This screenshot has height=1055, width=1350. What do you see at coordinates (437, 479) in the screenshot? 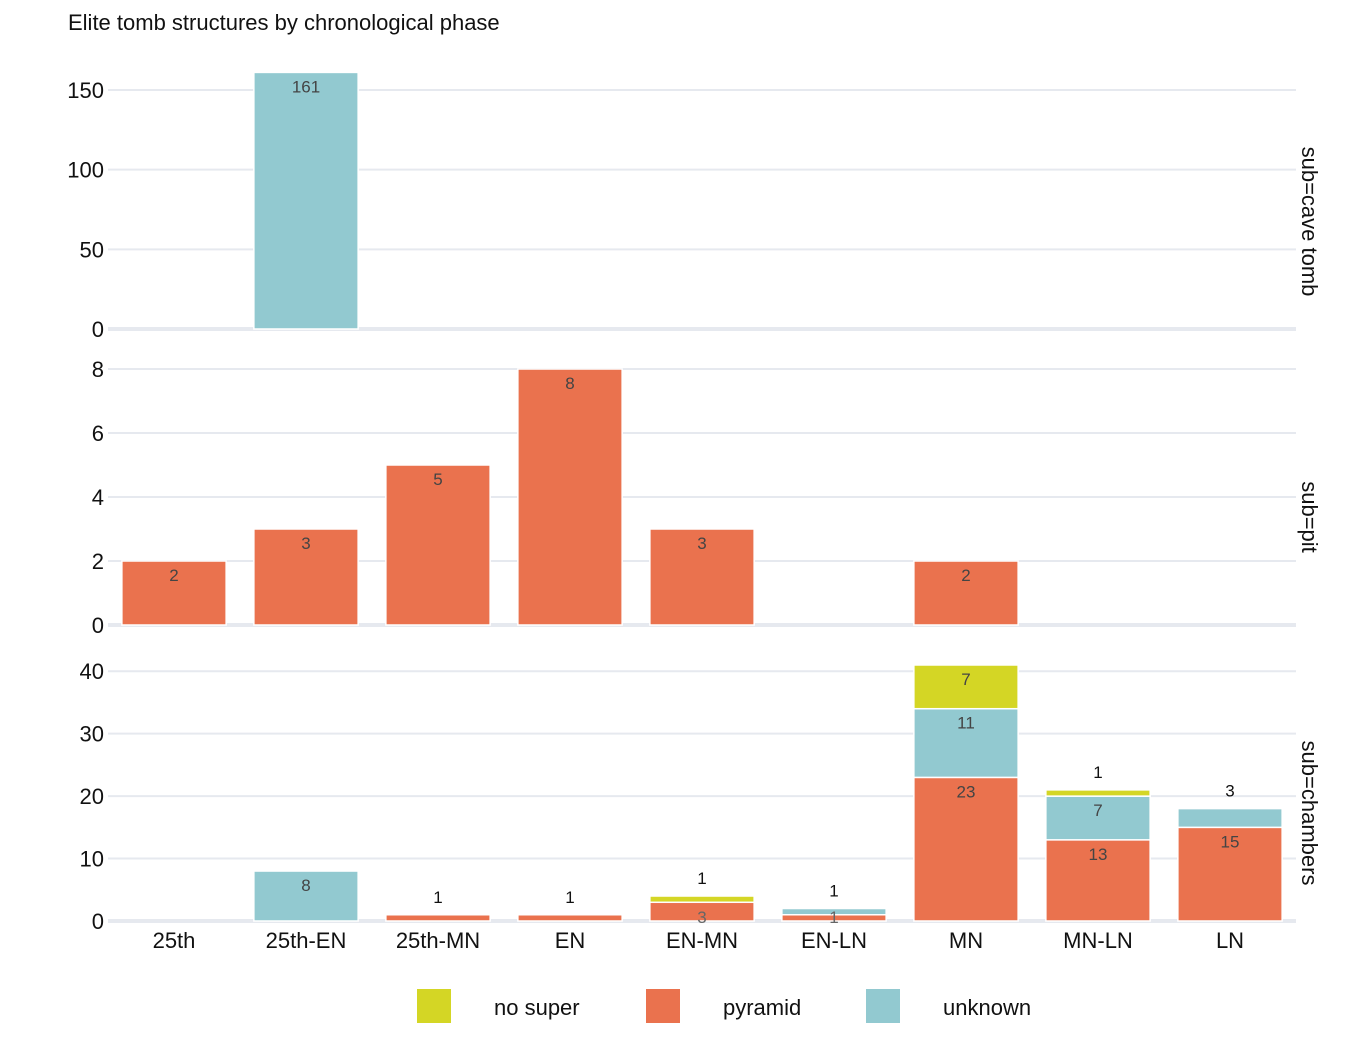
I see `data-label: 5` at bounding box center [437, 479].